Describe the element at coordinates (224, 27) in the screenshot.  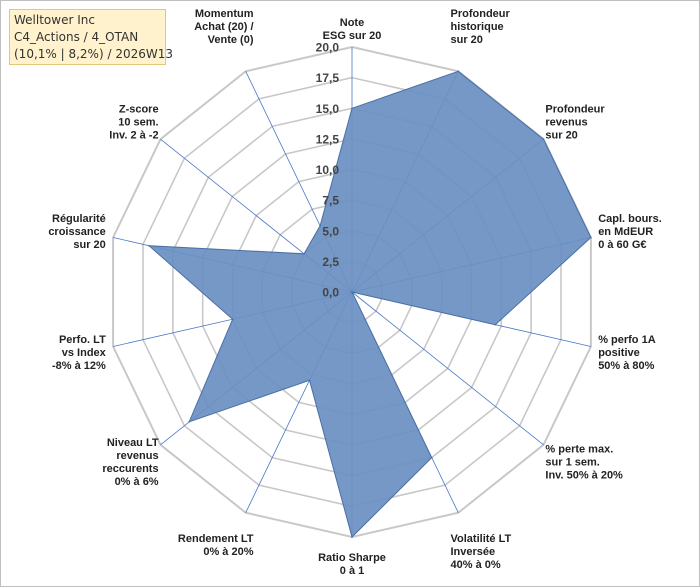
I see `category-label: Momentum Achat (20) / Vente (0)` at that location.